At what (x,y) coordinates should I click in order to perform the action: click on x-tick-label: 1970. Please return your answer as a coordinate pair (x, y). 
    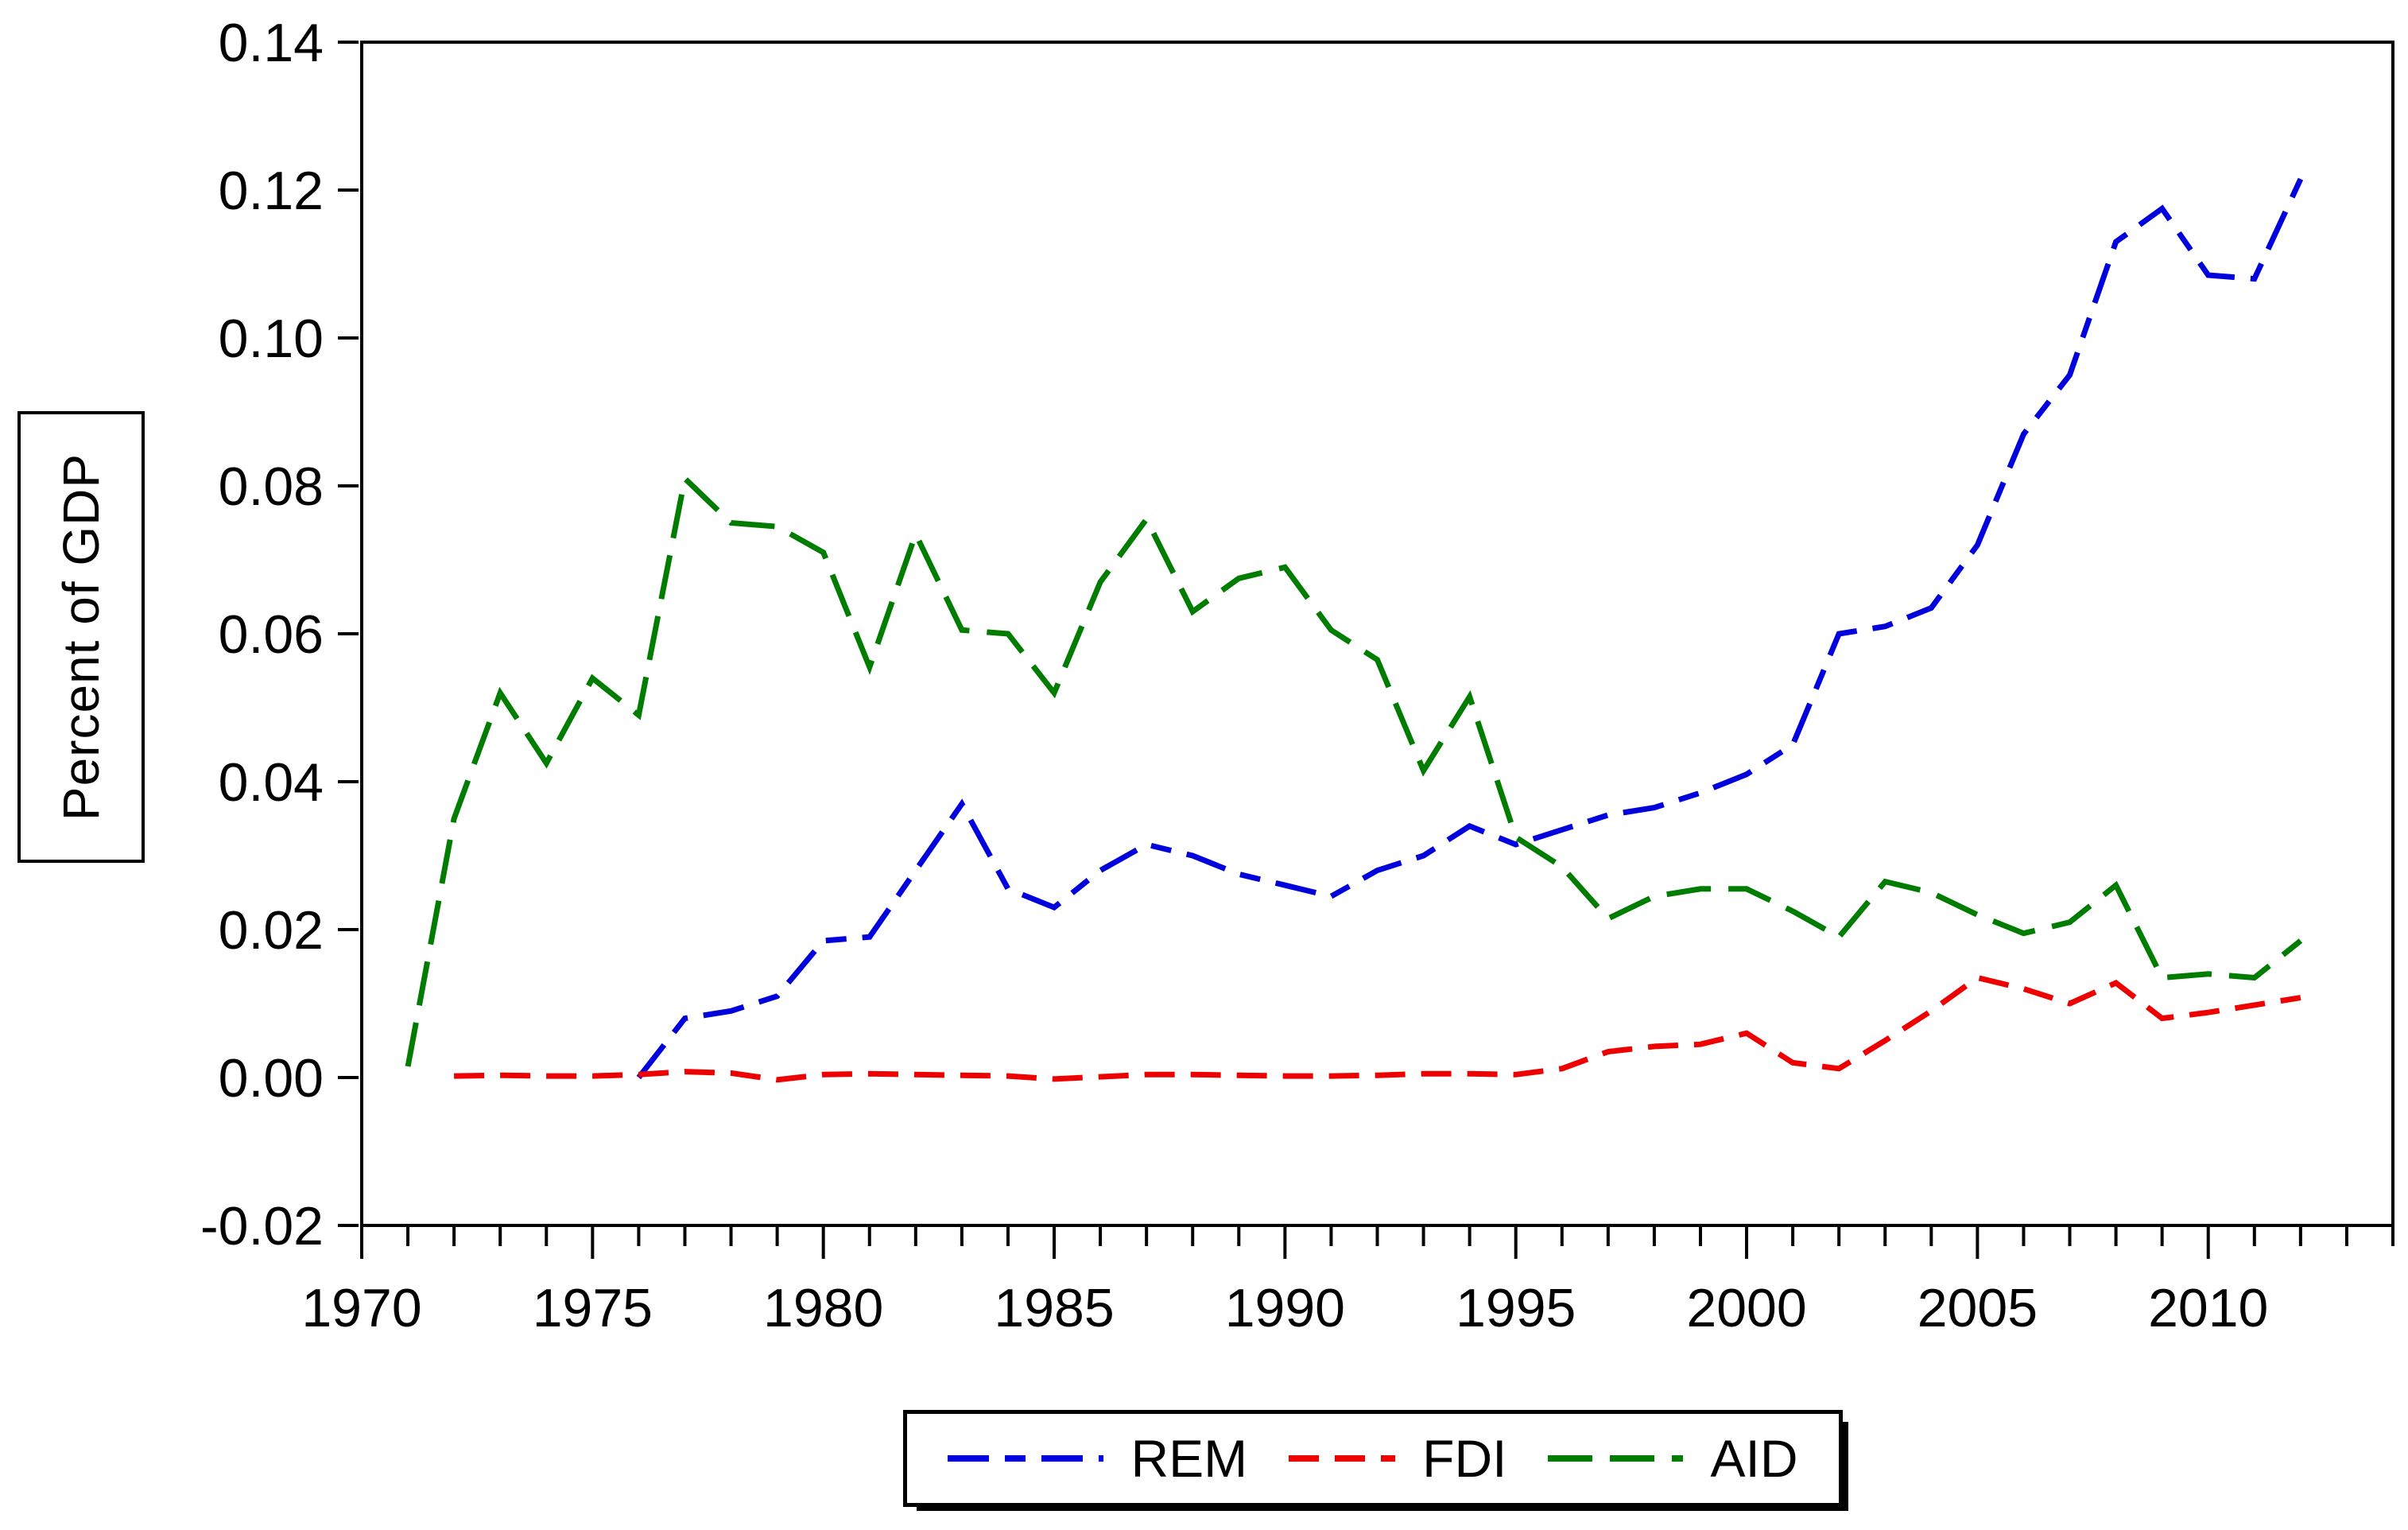
    Looking at the image, I should click on (361, 1308).